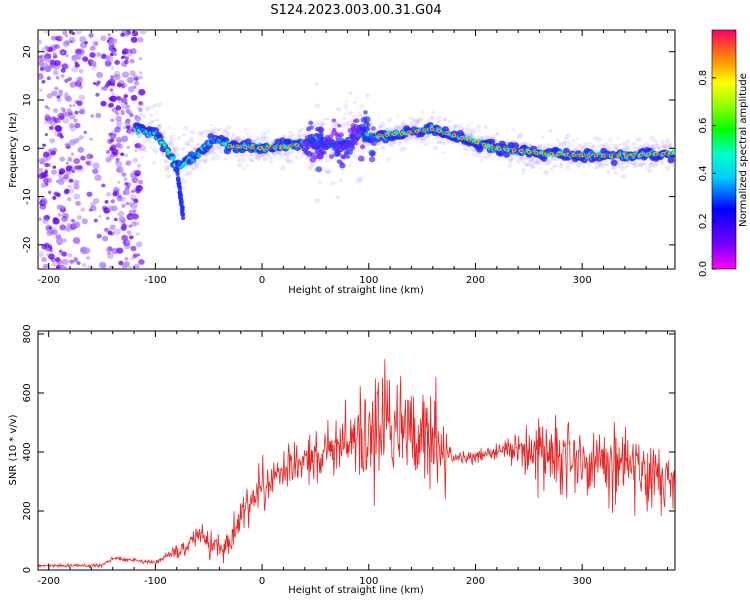 The image size is (750, 600). What do you see at coordinates (179, 184) in the screenshot?
I see `tail-point` at bounding box center [179, 184].